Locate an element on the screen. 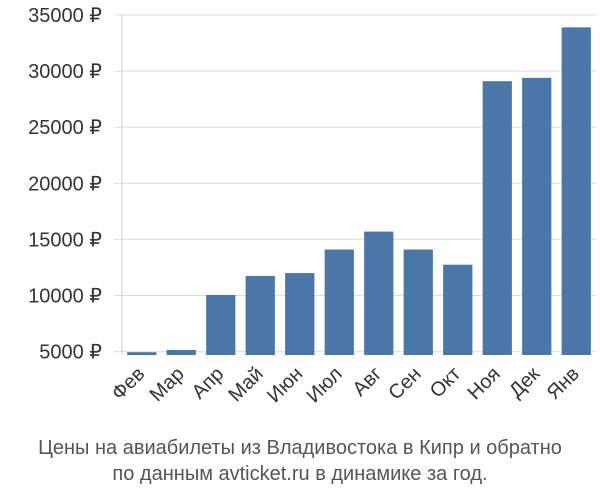 This screenshot has height=500, width=600. x-tick-label: Апр is located at coordinates (208, 383).